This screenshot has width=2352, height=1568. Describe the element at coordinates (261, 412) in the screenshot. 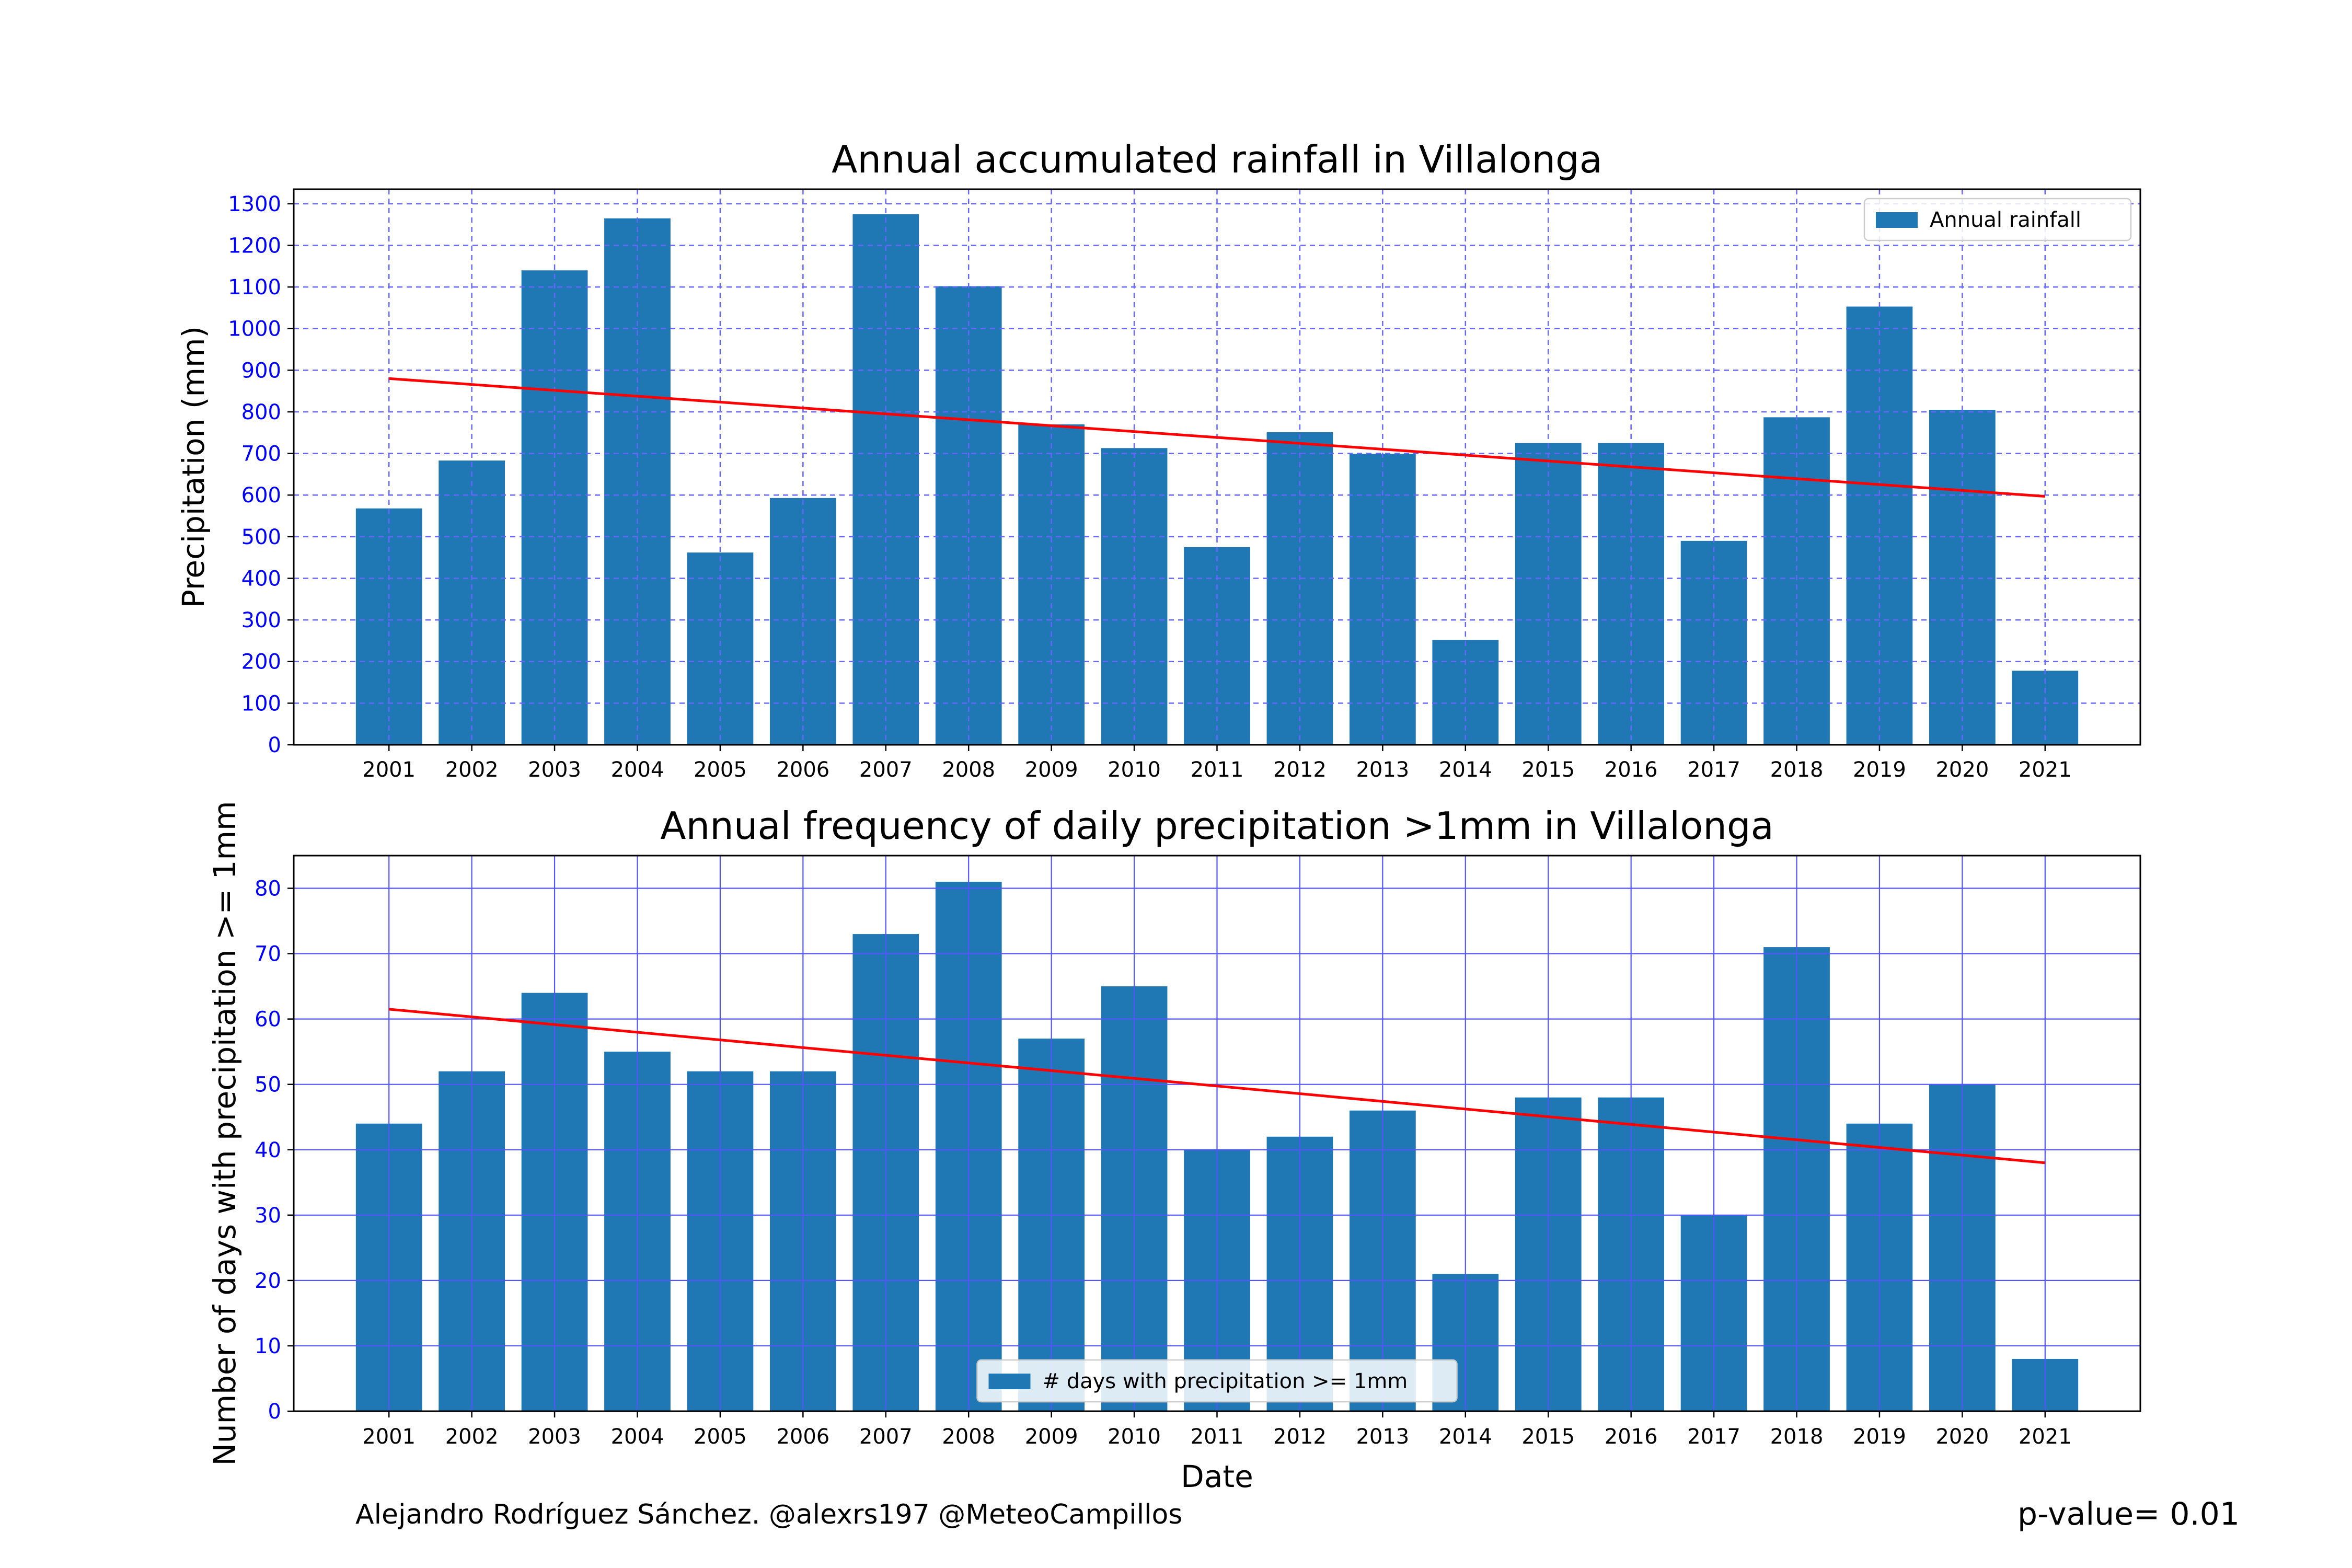

I see `y-tick-label: 800` at that location.